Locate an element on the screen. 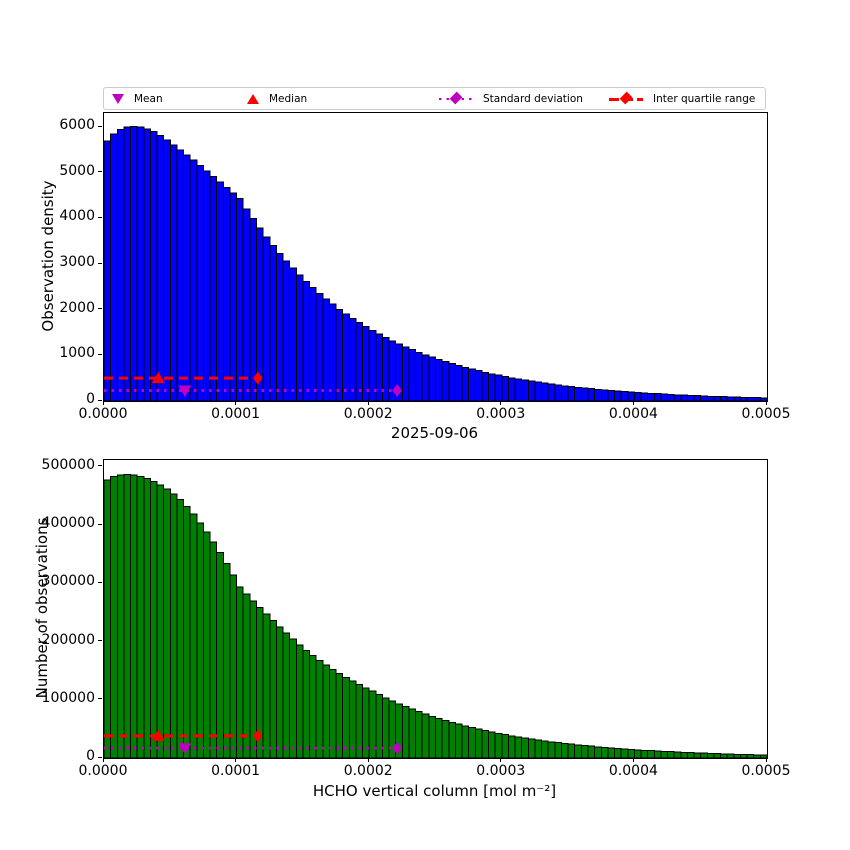  legend-label-standard-deviation: Standard deviation is located at coordinates (533, 98).